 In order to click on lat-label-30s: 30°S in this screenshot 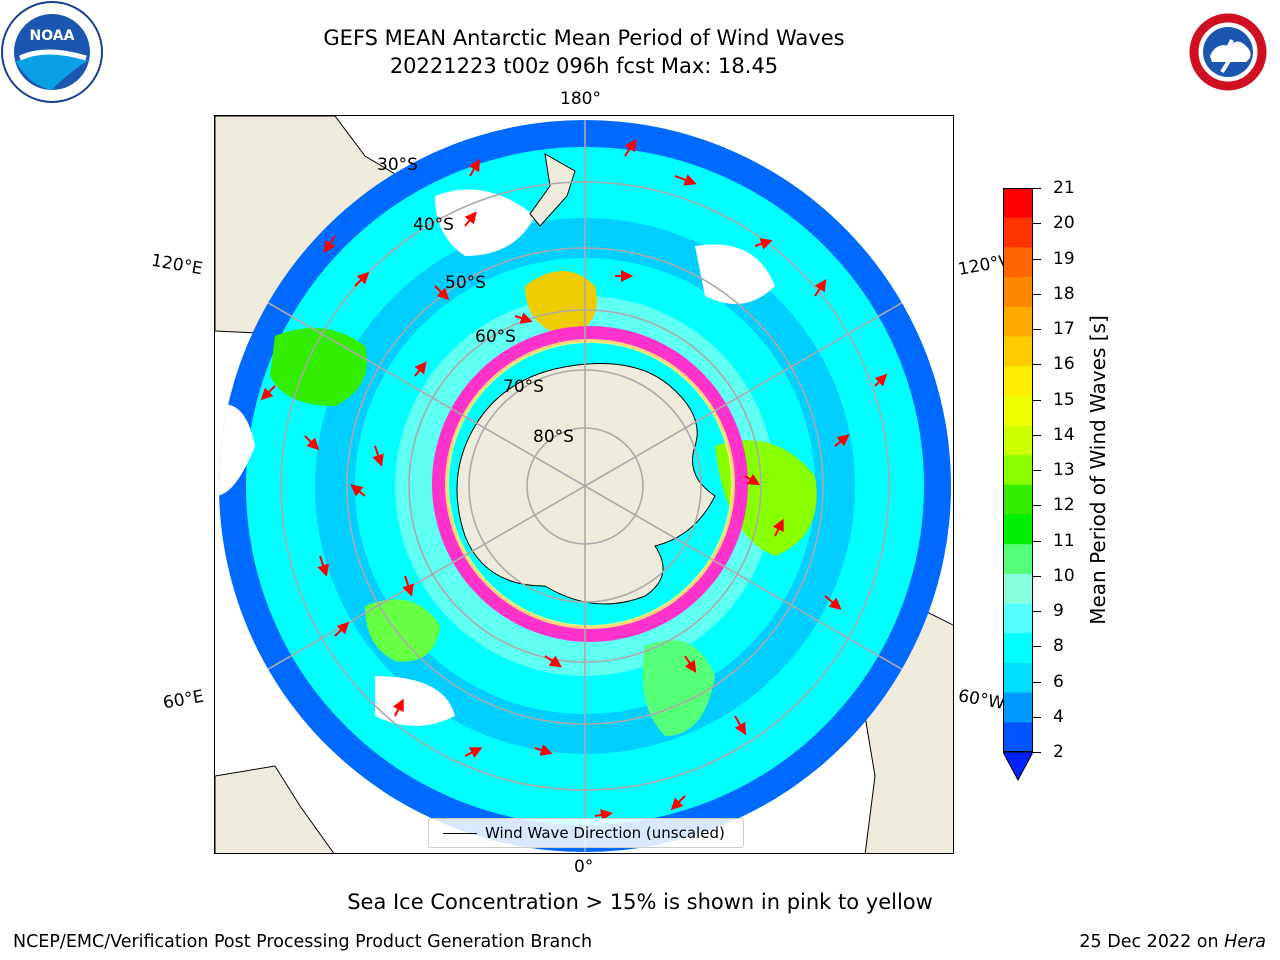, I will do `click(397, 165)`.